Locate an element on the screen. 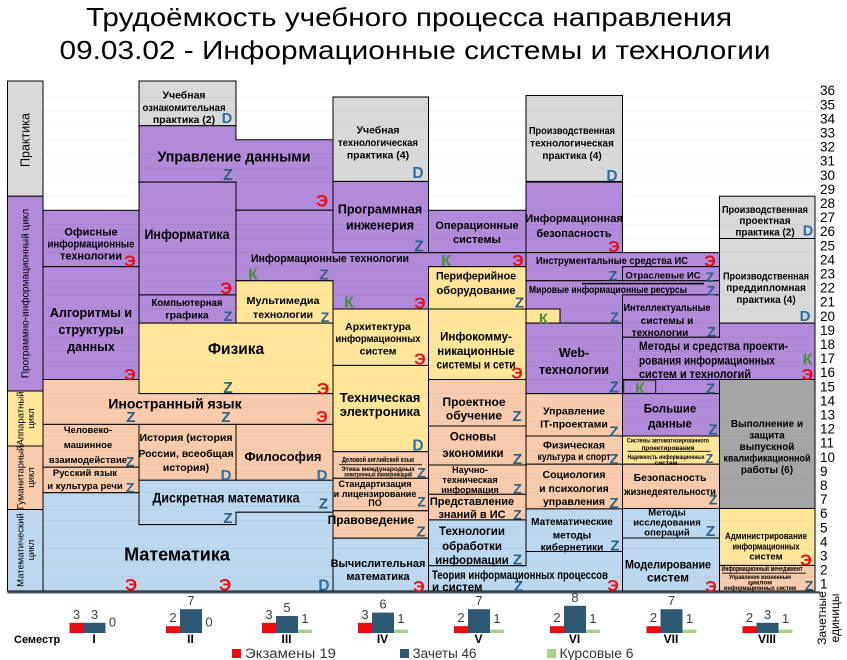 This screenshot has height=660, width=847. svg-text: 18 is located at coordinates (827, 344).